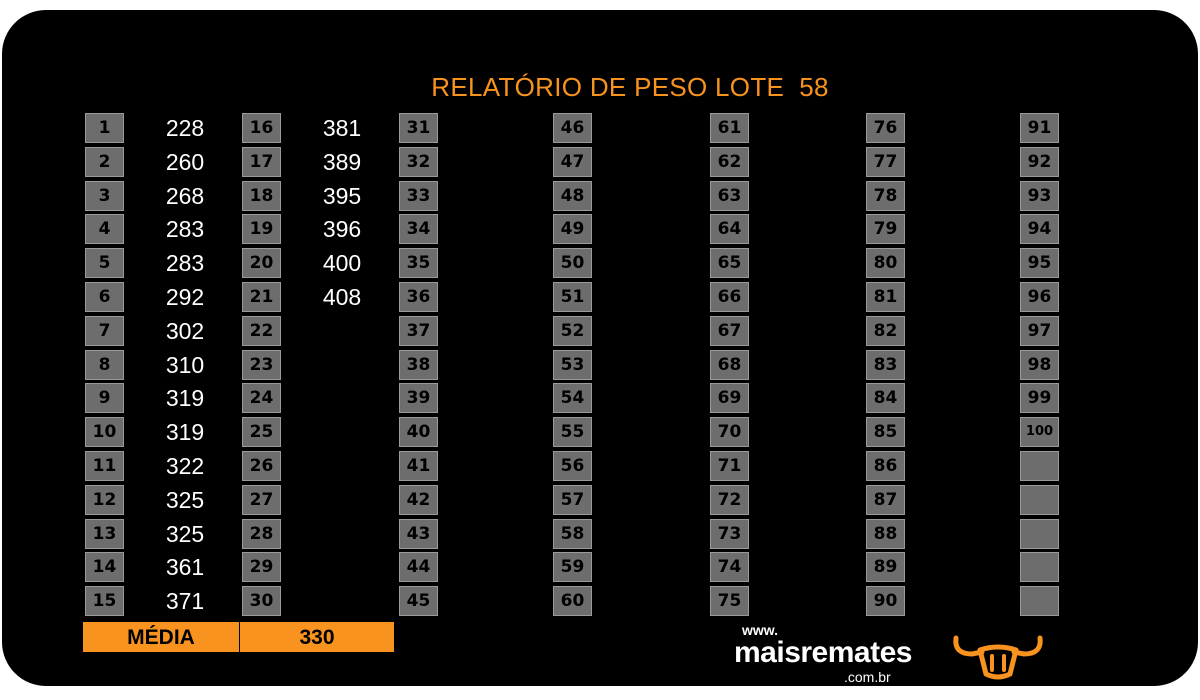 This screenshot has width=1200, height=700. Describe the element at coordinates (885, 398) in the screenshot. I see `animal-number: 84` at that location.